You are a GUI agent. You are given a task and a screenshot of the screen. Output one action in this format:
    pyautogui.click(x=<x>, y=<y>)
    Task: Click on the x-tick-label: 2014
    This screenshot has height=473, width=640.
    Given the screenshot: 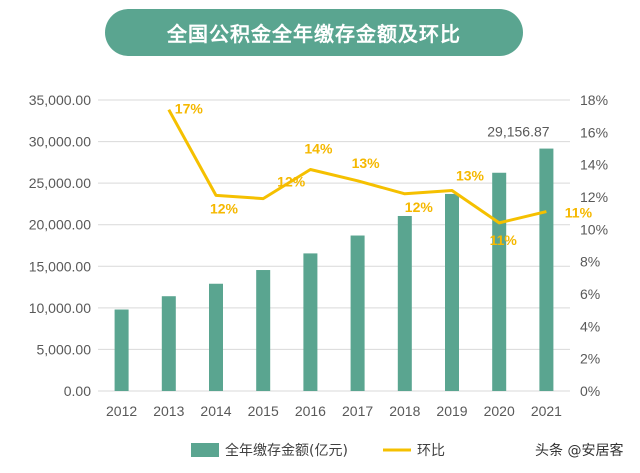 What is the action you would take?
    pyautogui.click(x=215, y=411)
    